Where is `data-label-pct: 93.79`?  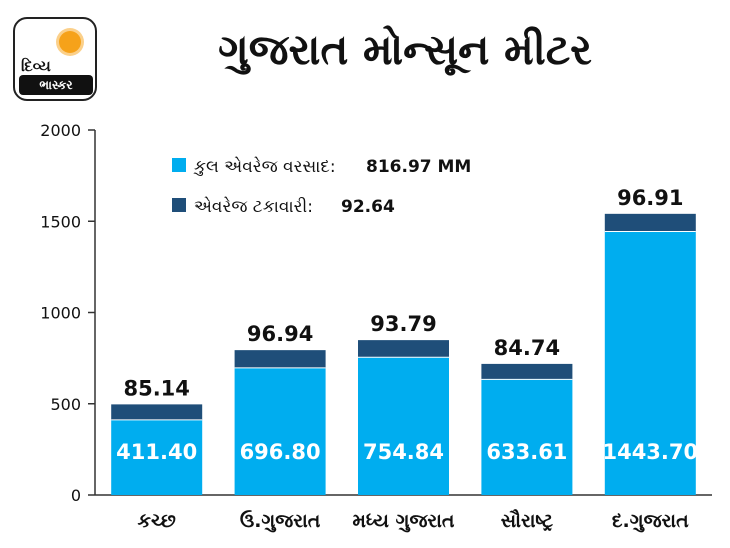 data-label-pct: 93.79 is located at coordinates (403, 324).